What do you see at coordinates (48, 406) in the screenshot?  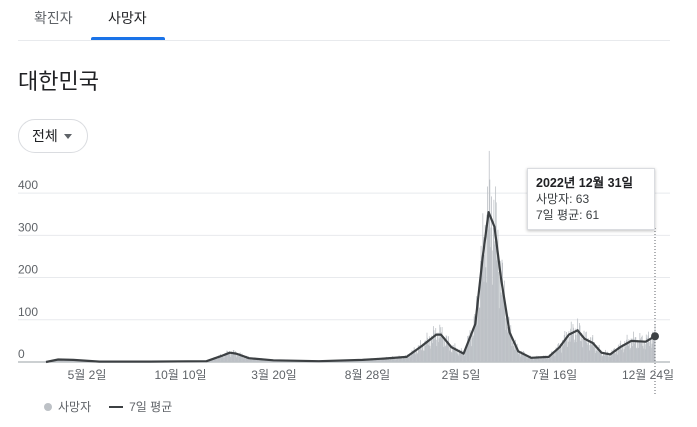 I see `legend-daily-marker` at bounding box center [48, 406].